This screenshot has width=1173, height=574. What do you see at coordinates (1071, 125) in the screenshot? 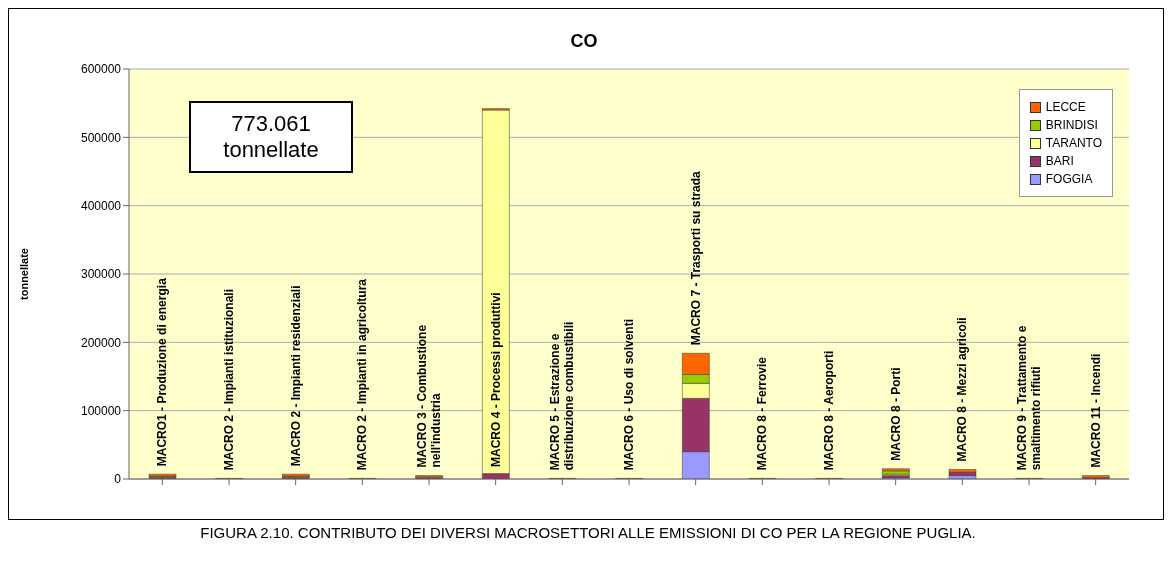
I see `legend-label: BRINDISI` at bounding box center [1071, 125].